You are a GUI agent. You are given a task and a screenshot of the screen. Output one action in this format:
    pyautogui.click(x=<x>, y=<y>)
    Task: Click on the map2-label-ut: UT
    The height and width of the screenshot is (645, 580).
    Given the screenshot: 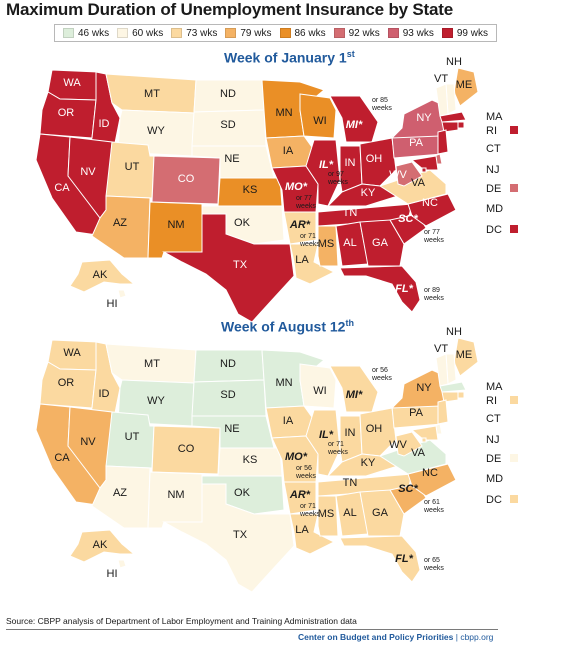 What is the action you would take?
    pyautogui.click(x=132, y=437)
    